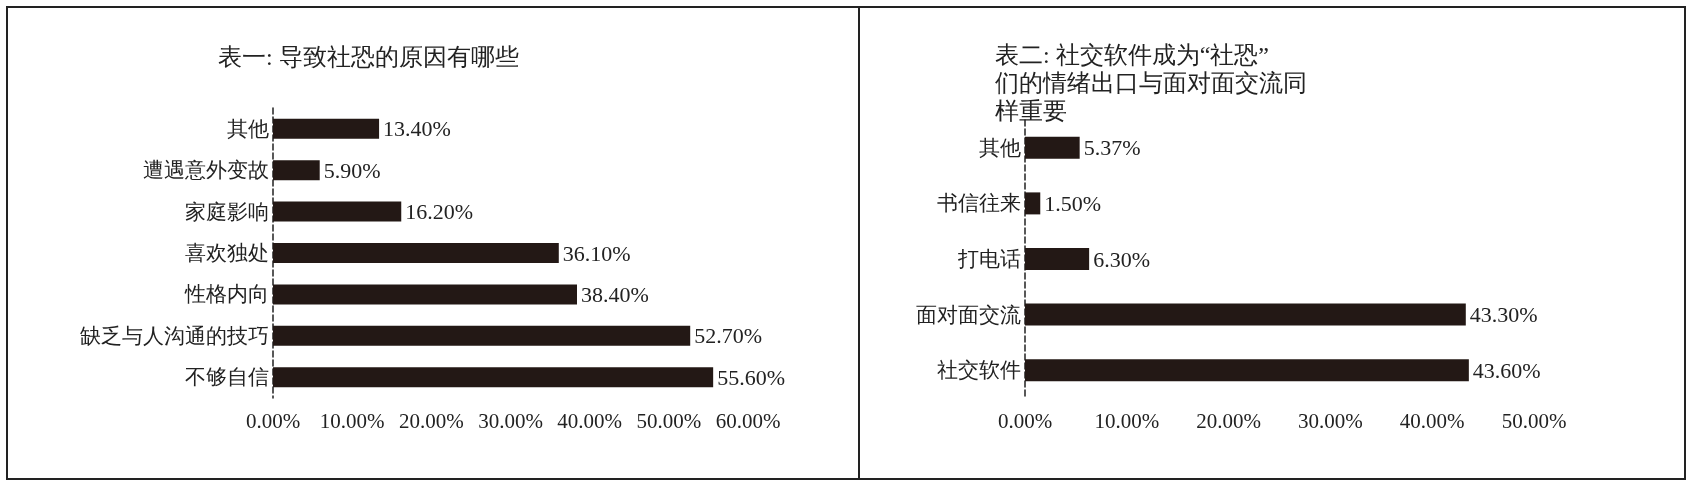  Describe the element at coordinates (1121, 259) in the screenshot. I see `data-label: 6.30%` at that location.